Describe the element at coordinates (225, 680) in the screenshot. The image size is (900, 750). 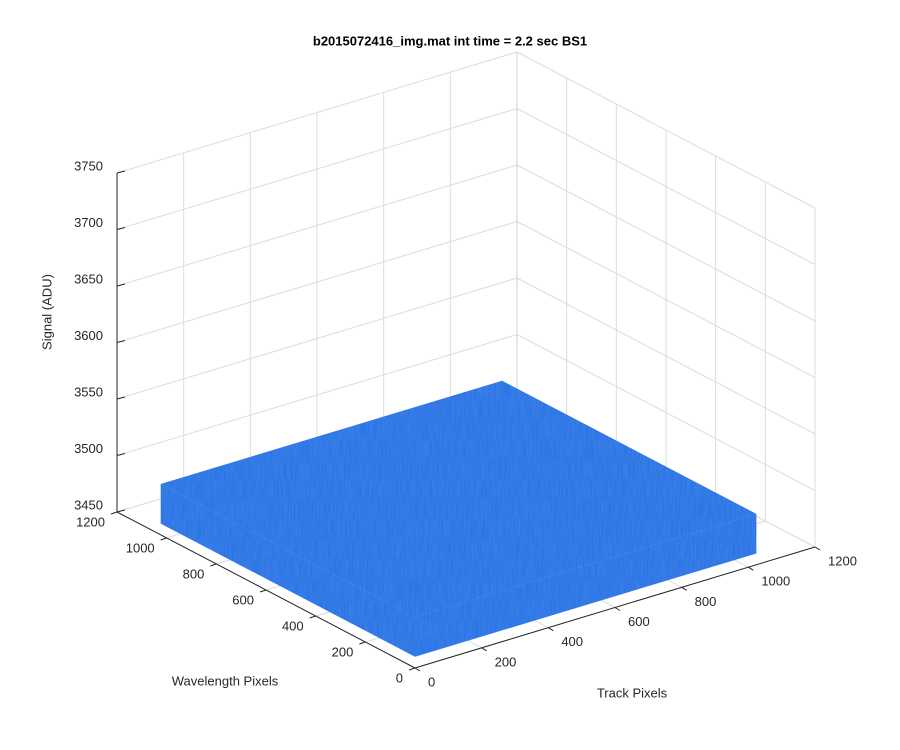
I see `y-axis-label: Wavelength Pixels` at that location.